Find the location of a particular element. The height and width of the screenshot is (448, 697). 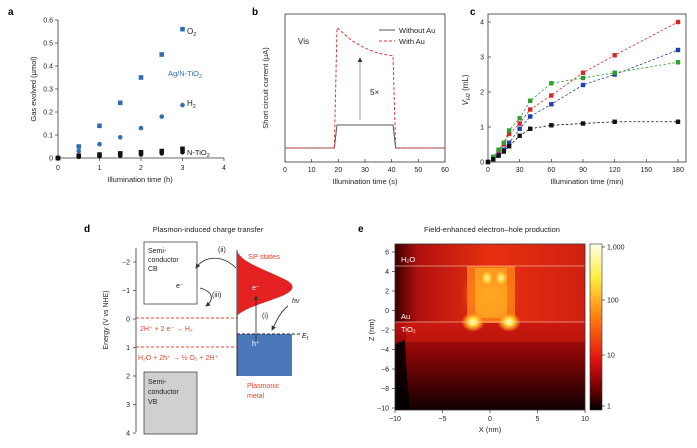

e-label-tio2: TiO₂ is located at coordinates (408, 329).